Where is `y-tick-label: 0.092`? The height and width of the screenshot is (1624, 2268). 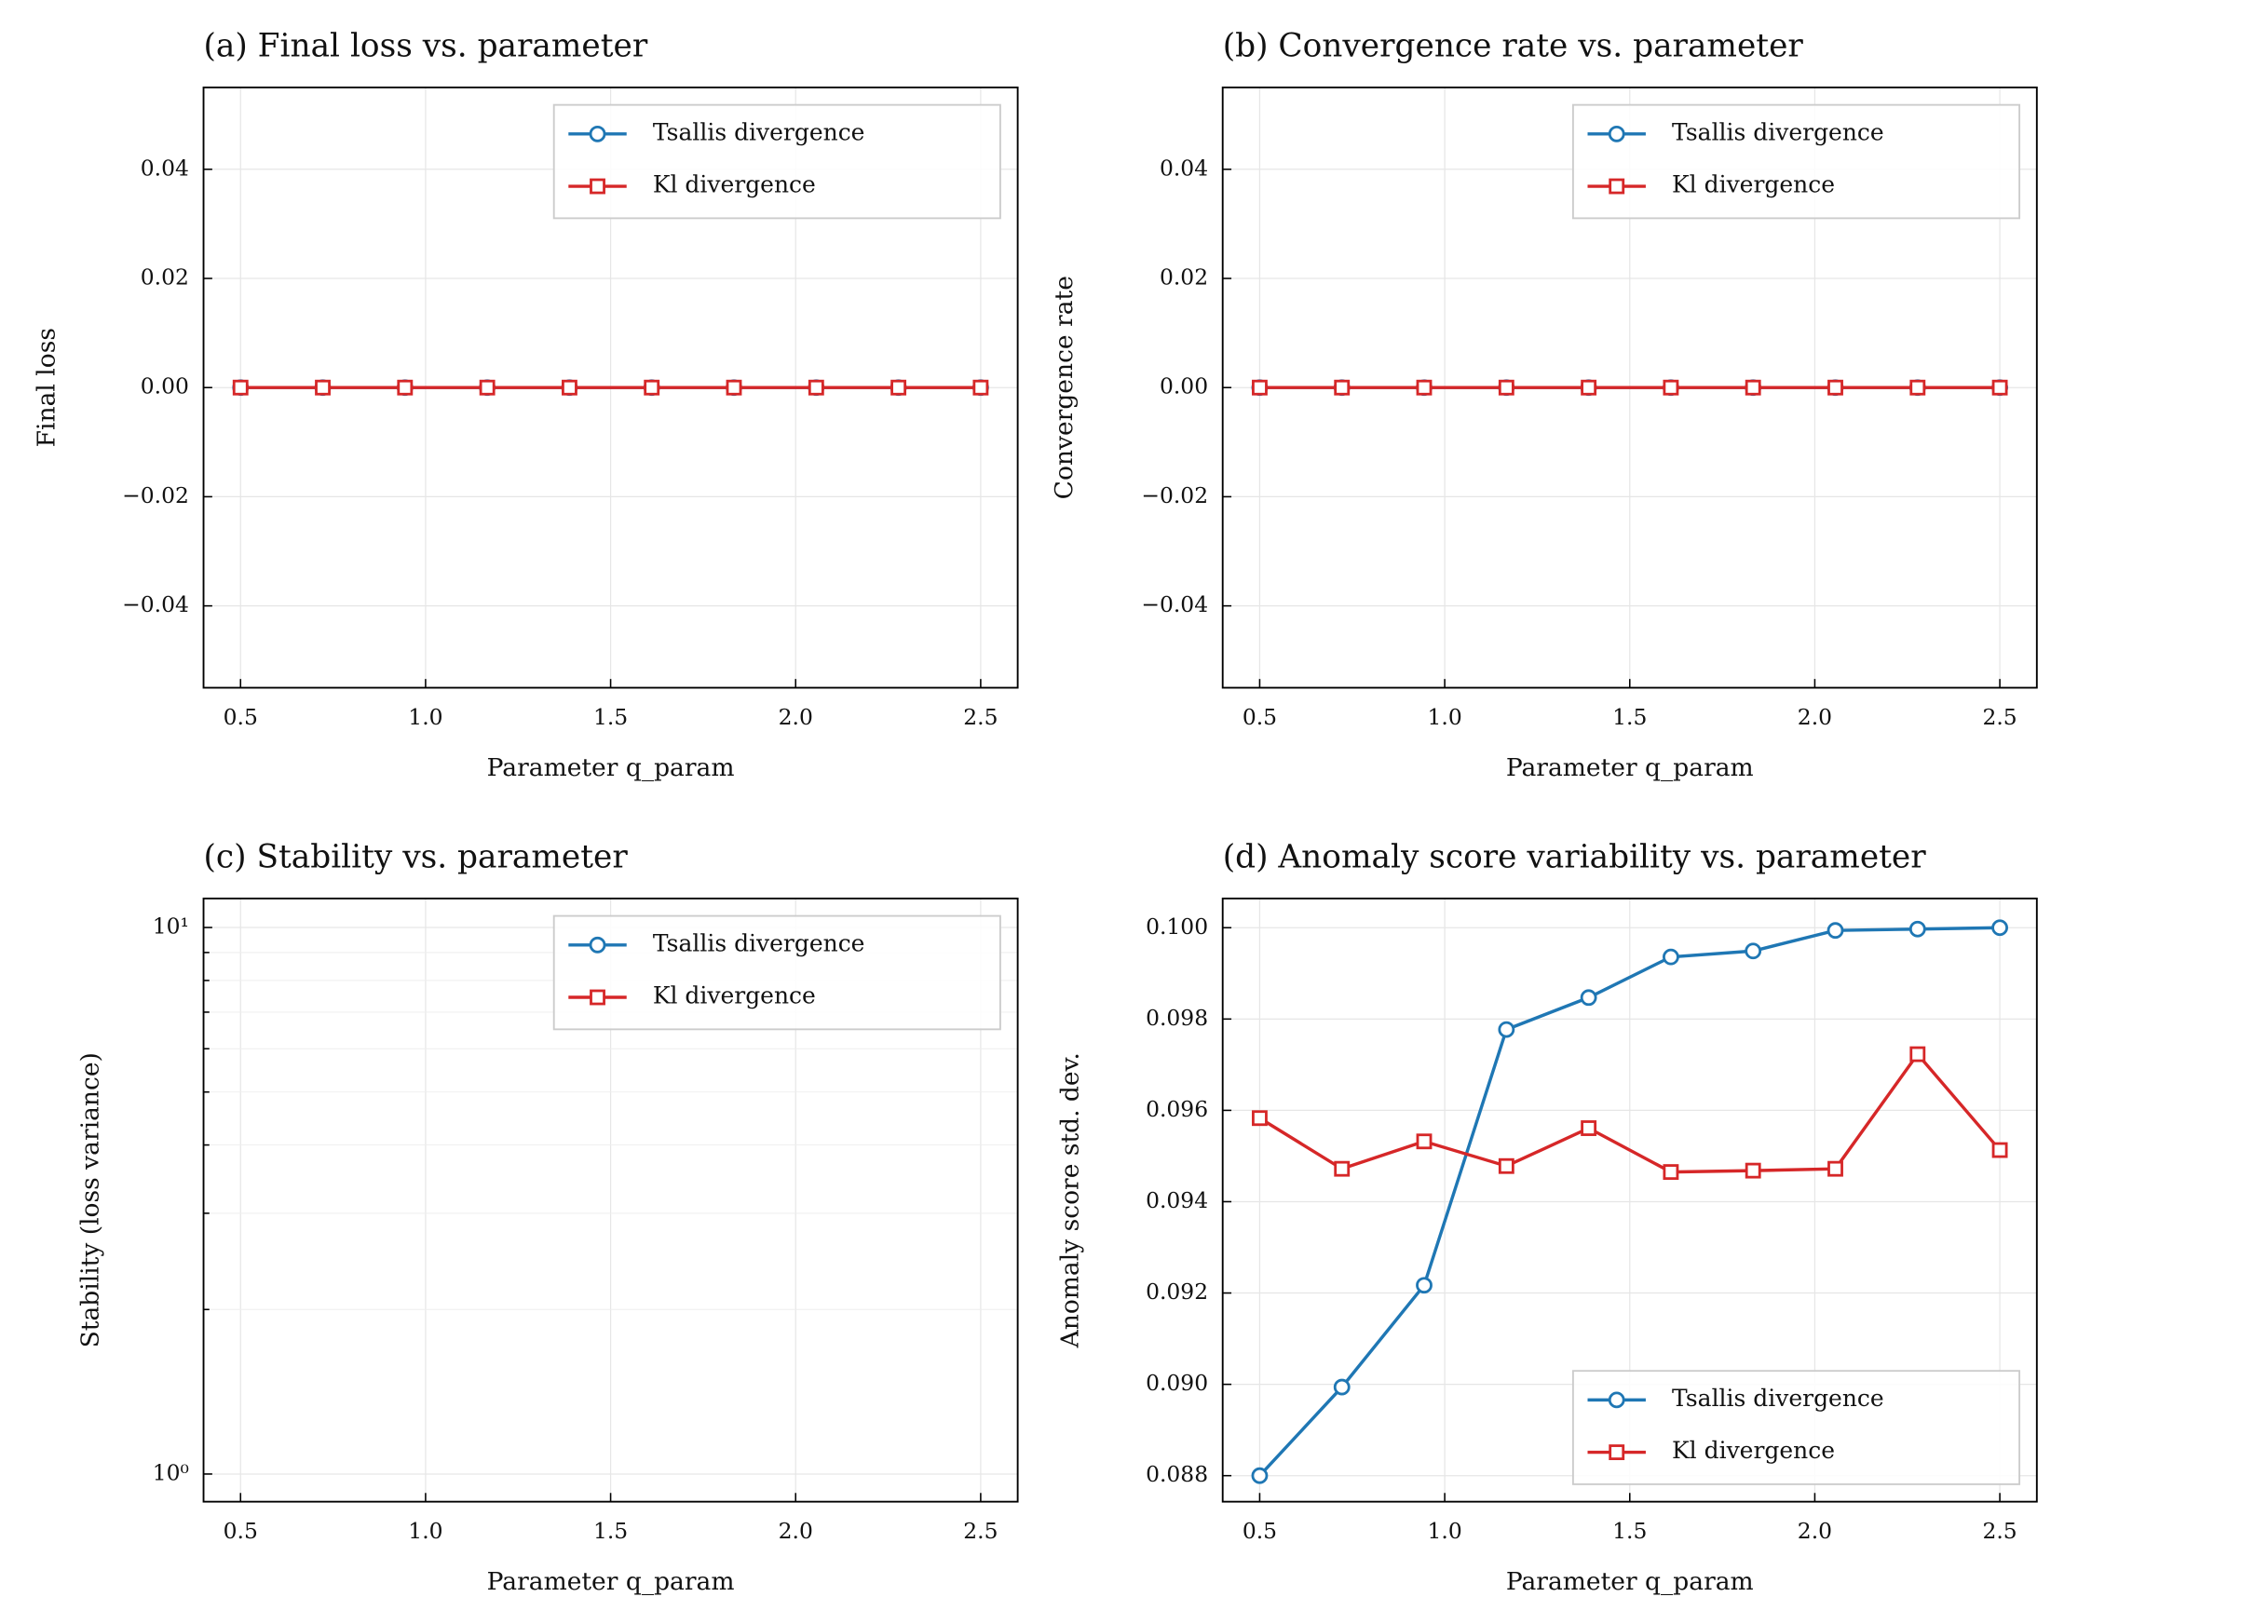
y-tick-label: 0.092 is located at coordinates (1177, 1292).